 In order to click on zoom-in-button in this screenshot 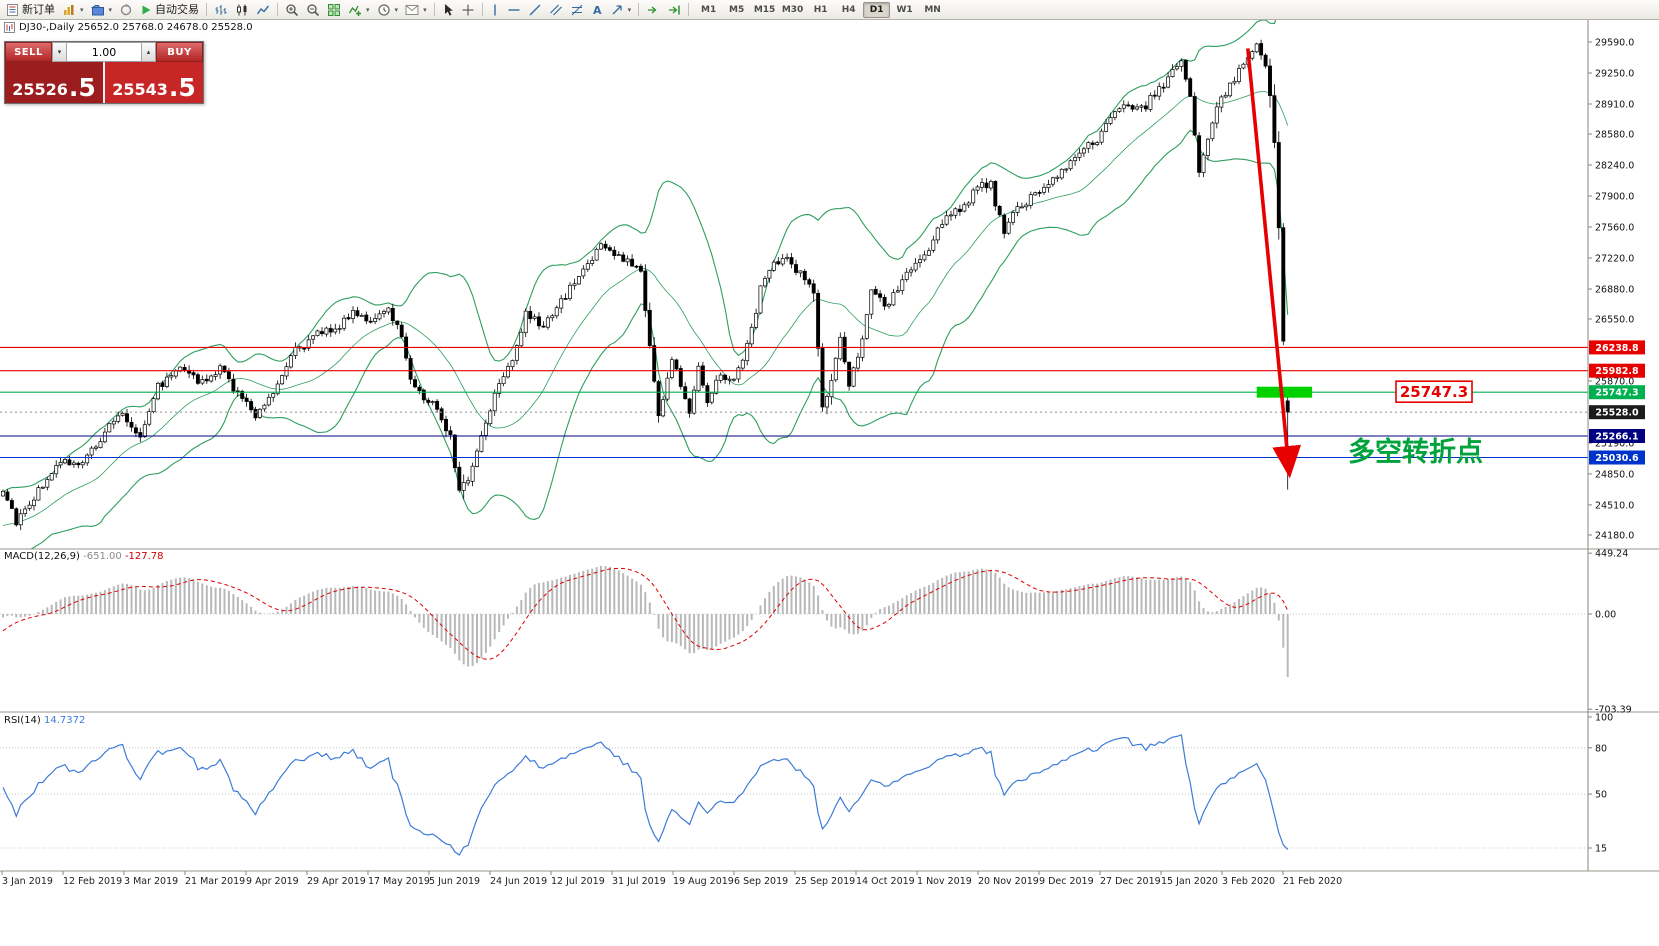, I will do `click(292, 9)`.